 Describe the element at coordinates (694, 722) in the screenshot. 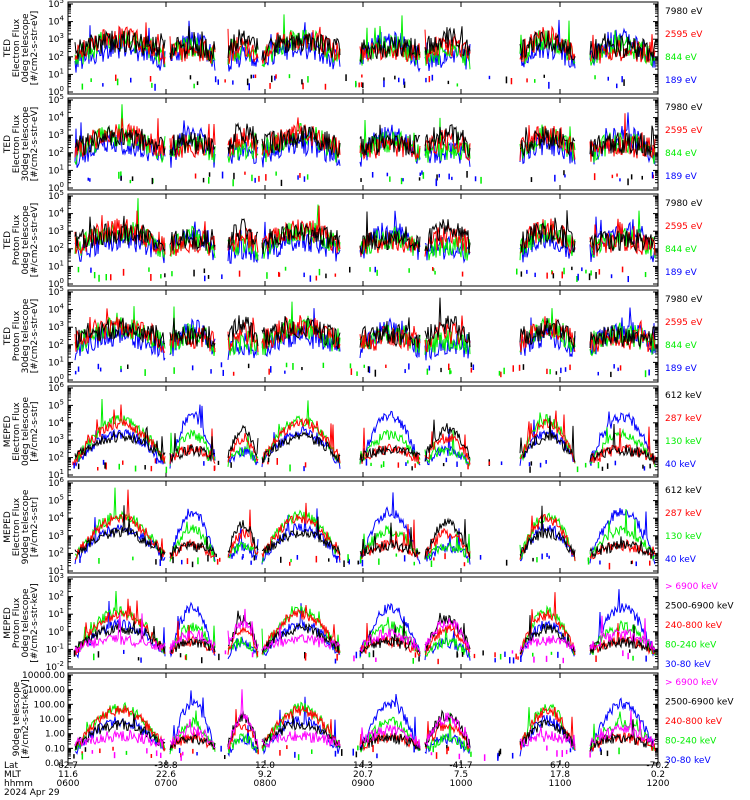

I see `legend-entry: 240-800 keV` at that location.